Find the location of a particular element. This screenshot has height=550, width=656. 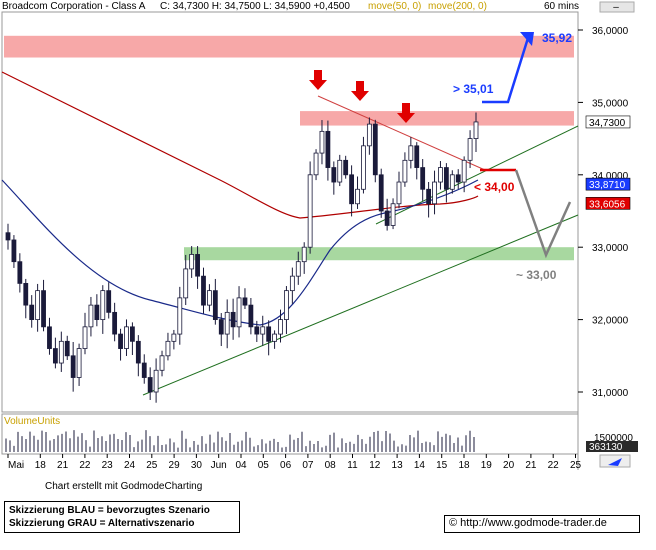

x-tick-label: 23 is located at coordinates (108, 465).